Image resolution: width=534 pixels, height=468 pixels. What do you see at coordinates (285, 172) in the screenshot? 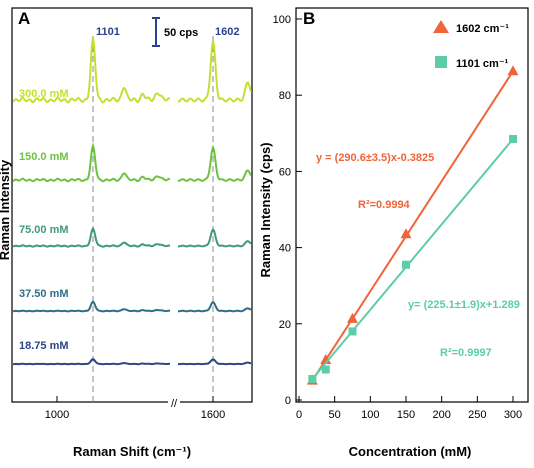
I see `y-tick-label: 60` at bounding box center [285, 172].